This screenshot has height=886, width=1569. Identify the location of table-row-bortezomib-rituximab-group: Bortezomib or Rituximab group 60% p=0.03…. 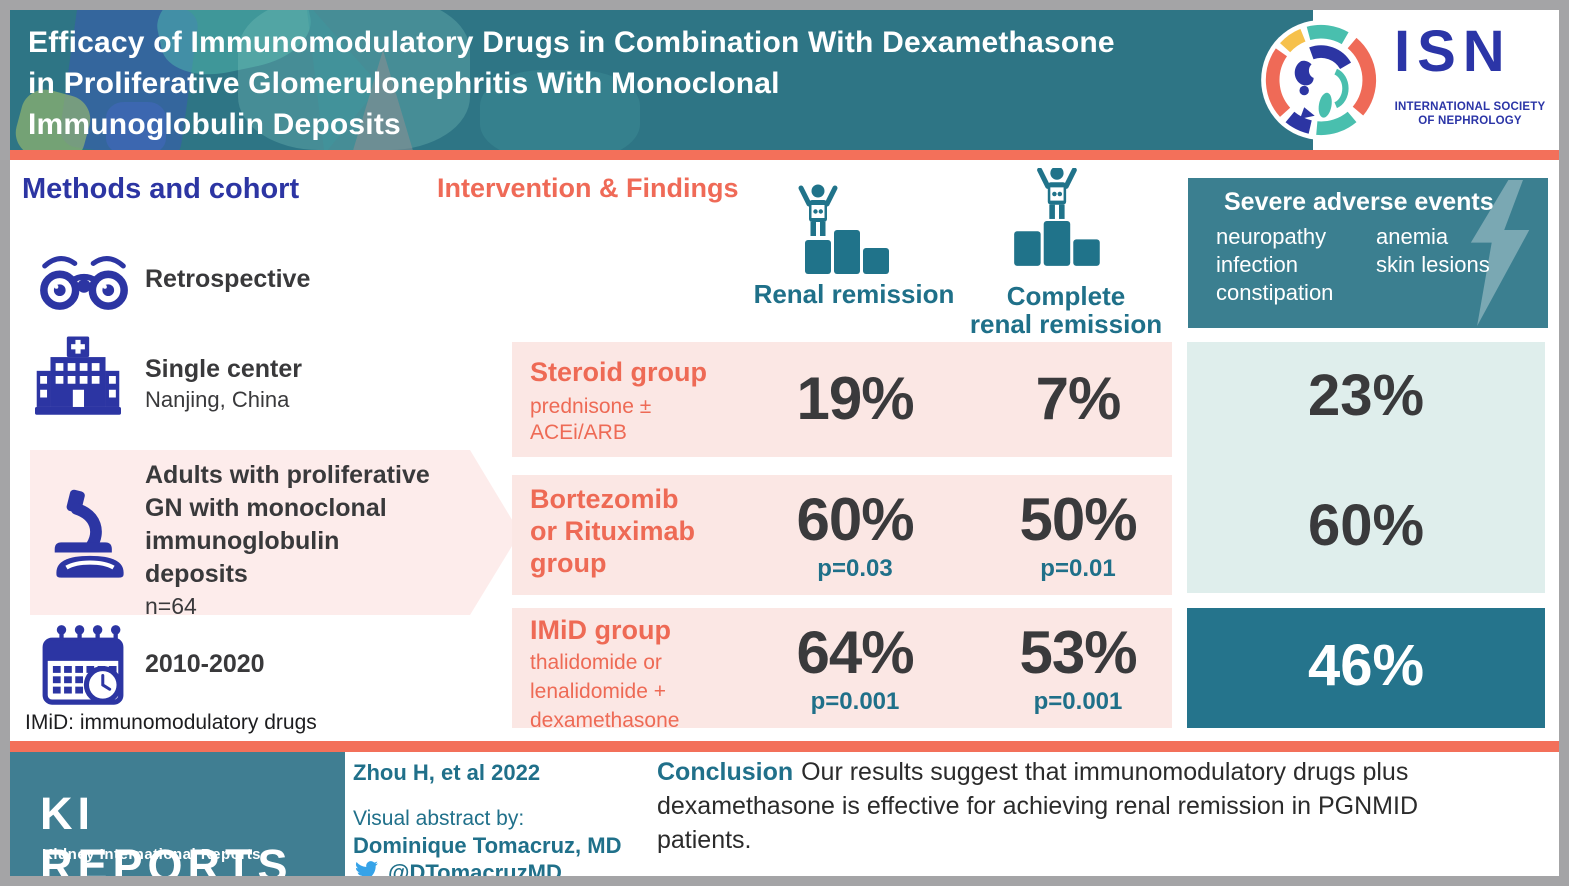
(842, 535).